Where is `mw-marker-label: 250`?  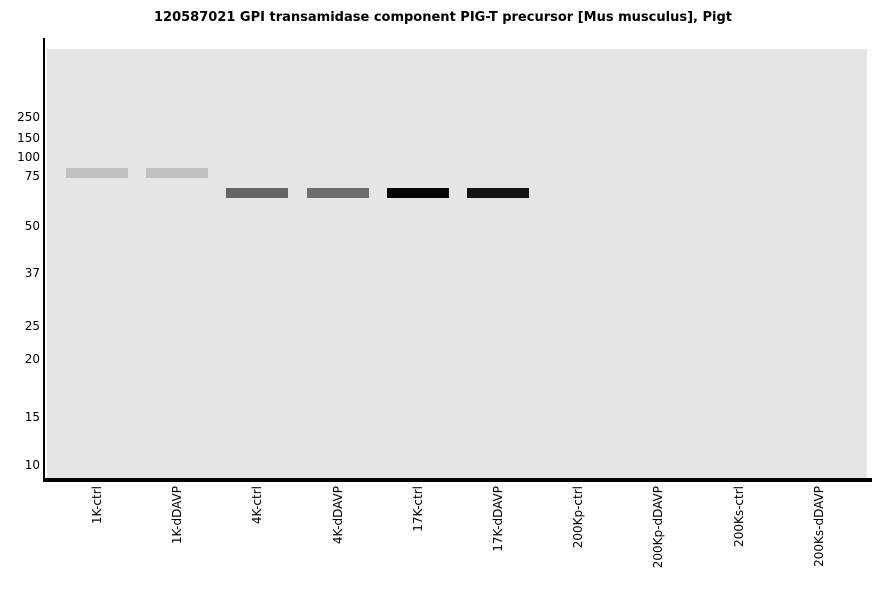 mw-marker-label: 250 is located at coordinates (28, 117).